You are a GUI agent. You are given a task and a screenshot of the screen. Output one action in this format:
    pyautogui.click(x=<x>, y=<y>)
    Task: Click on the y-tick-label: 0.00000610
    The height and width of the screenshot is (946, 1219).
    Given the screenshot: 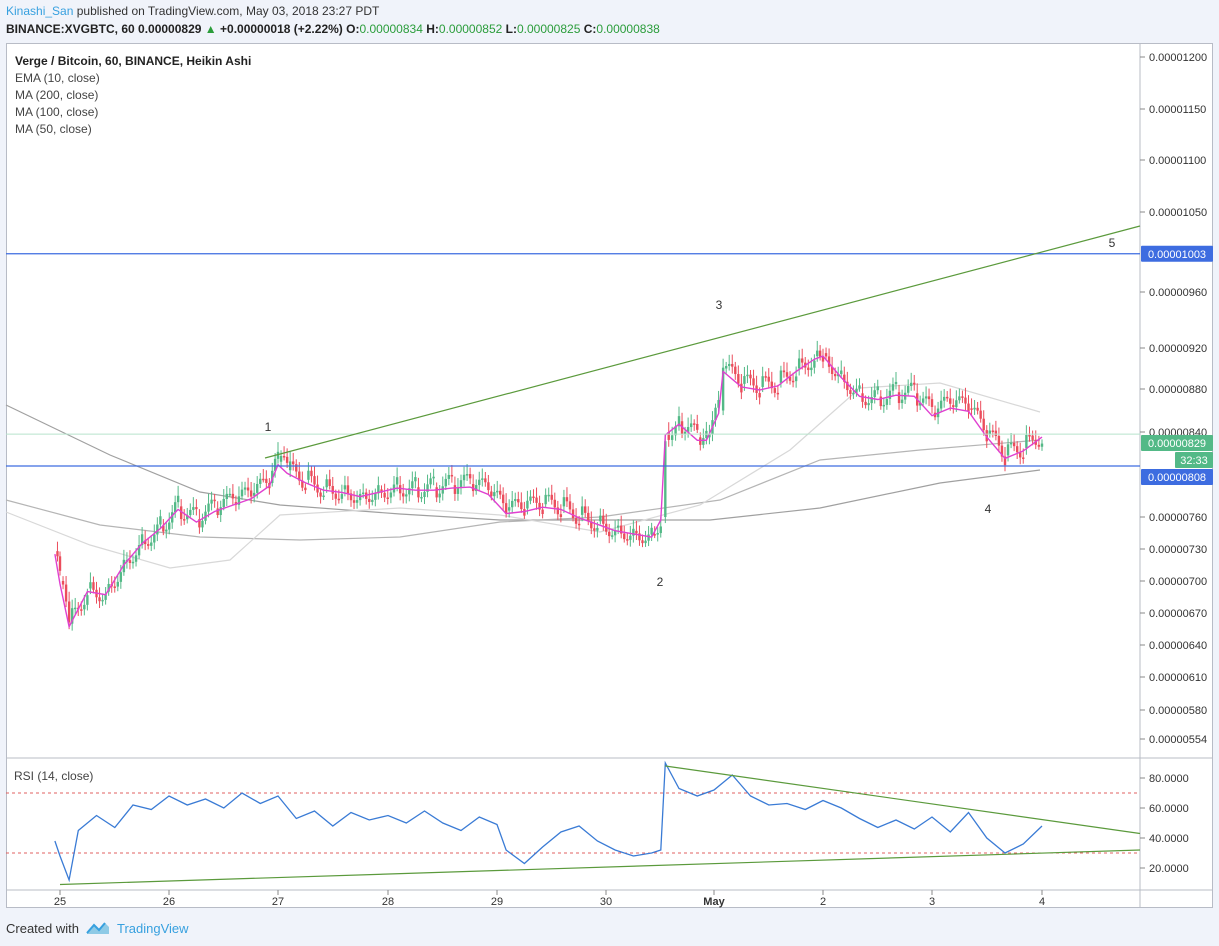 What is the action you would take?
    pyautogui.click(x=1178, y=678)
    